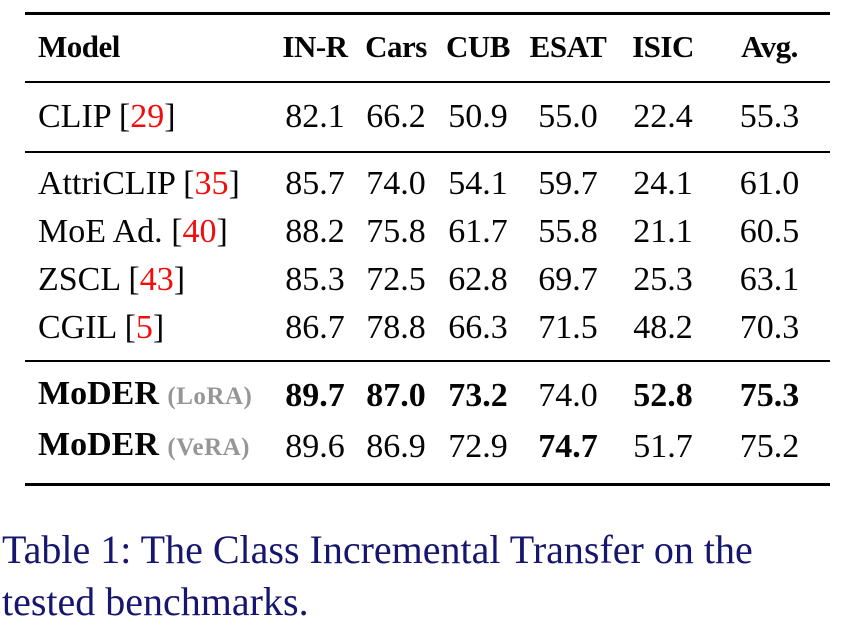  I want to click on metric-cell: 66.3, so click(478, 327).